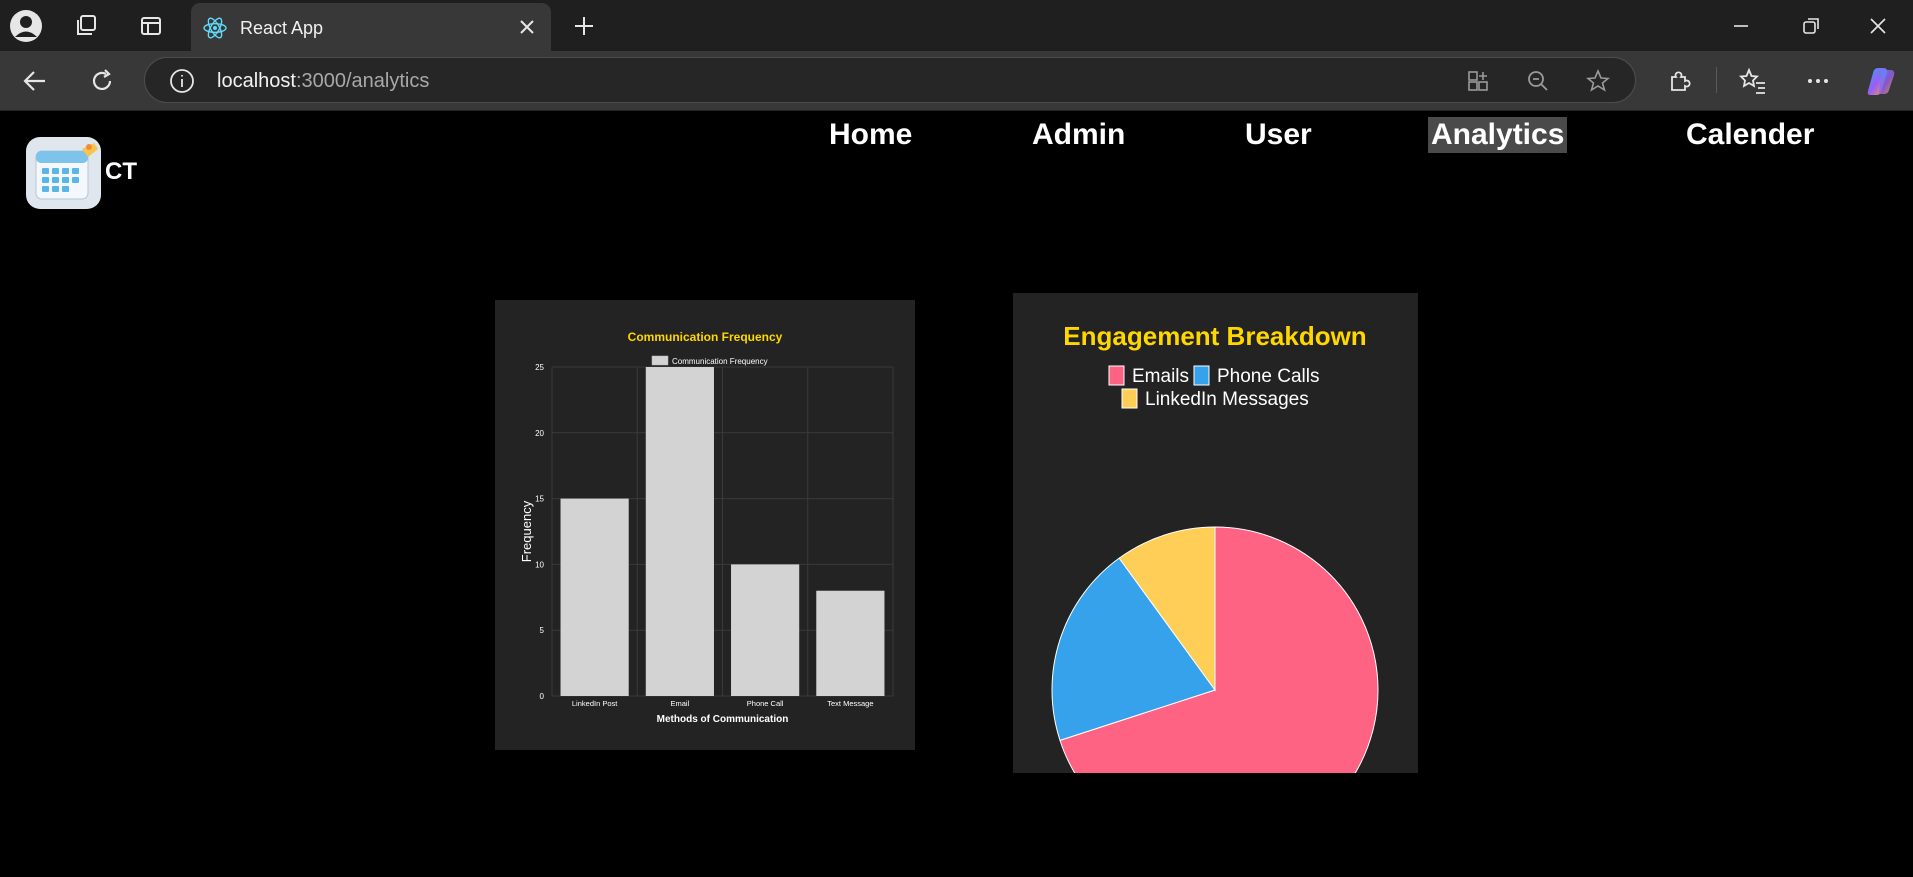 The height and width of the screenshot is (877, 1913). What do you see at coordinates (1716, 80) in the screenshot?
I see `toolbar-divider` at bounding box center [1716, 80].